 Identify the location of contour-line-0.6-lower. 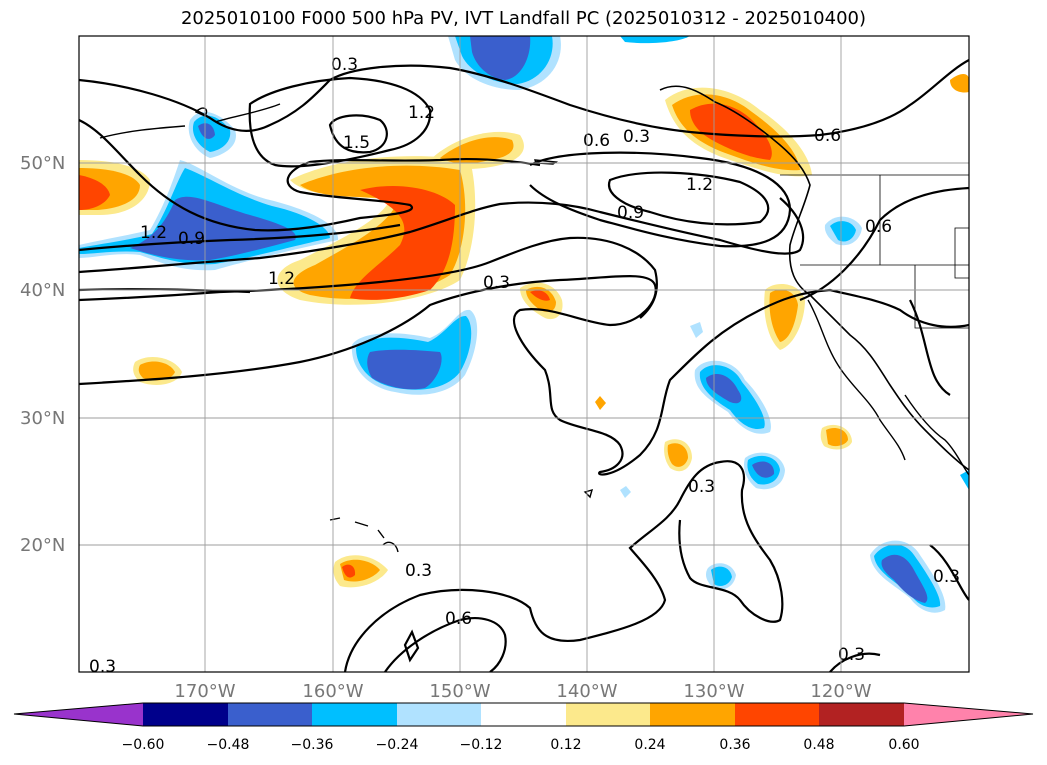
(442, 245).